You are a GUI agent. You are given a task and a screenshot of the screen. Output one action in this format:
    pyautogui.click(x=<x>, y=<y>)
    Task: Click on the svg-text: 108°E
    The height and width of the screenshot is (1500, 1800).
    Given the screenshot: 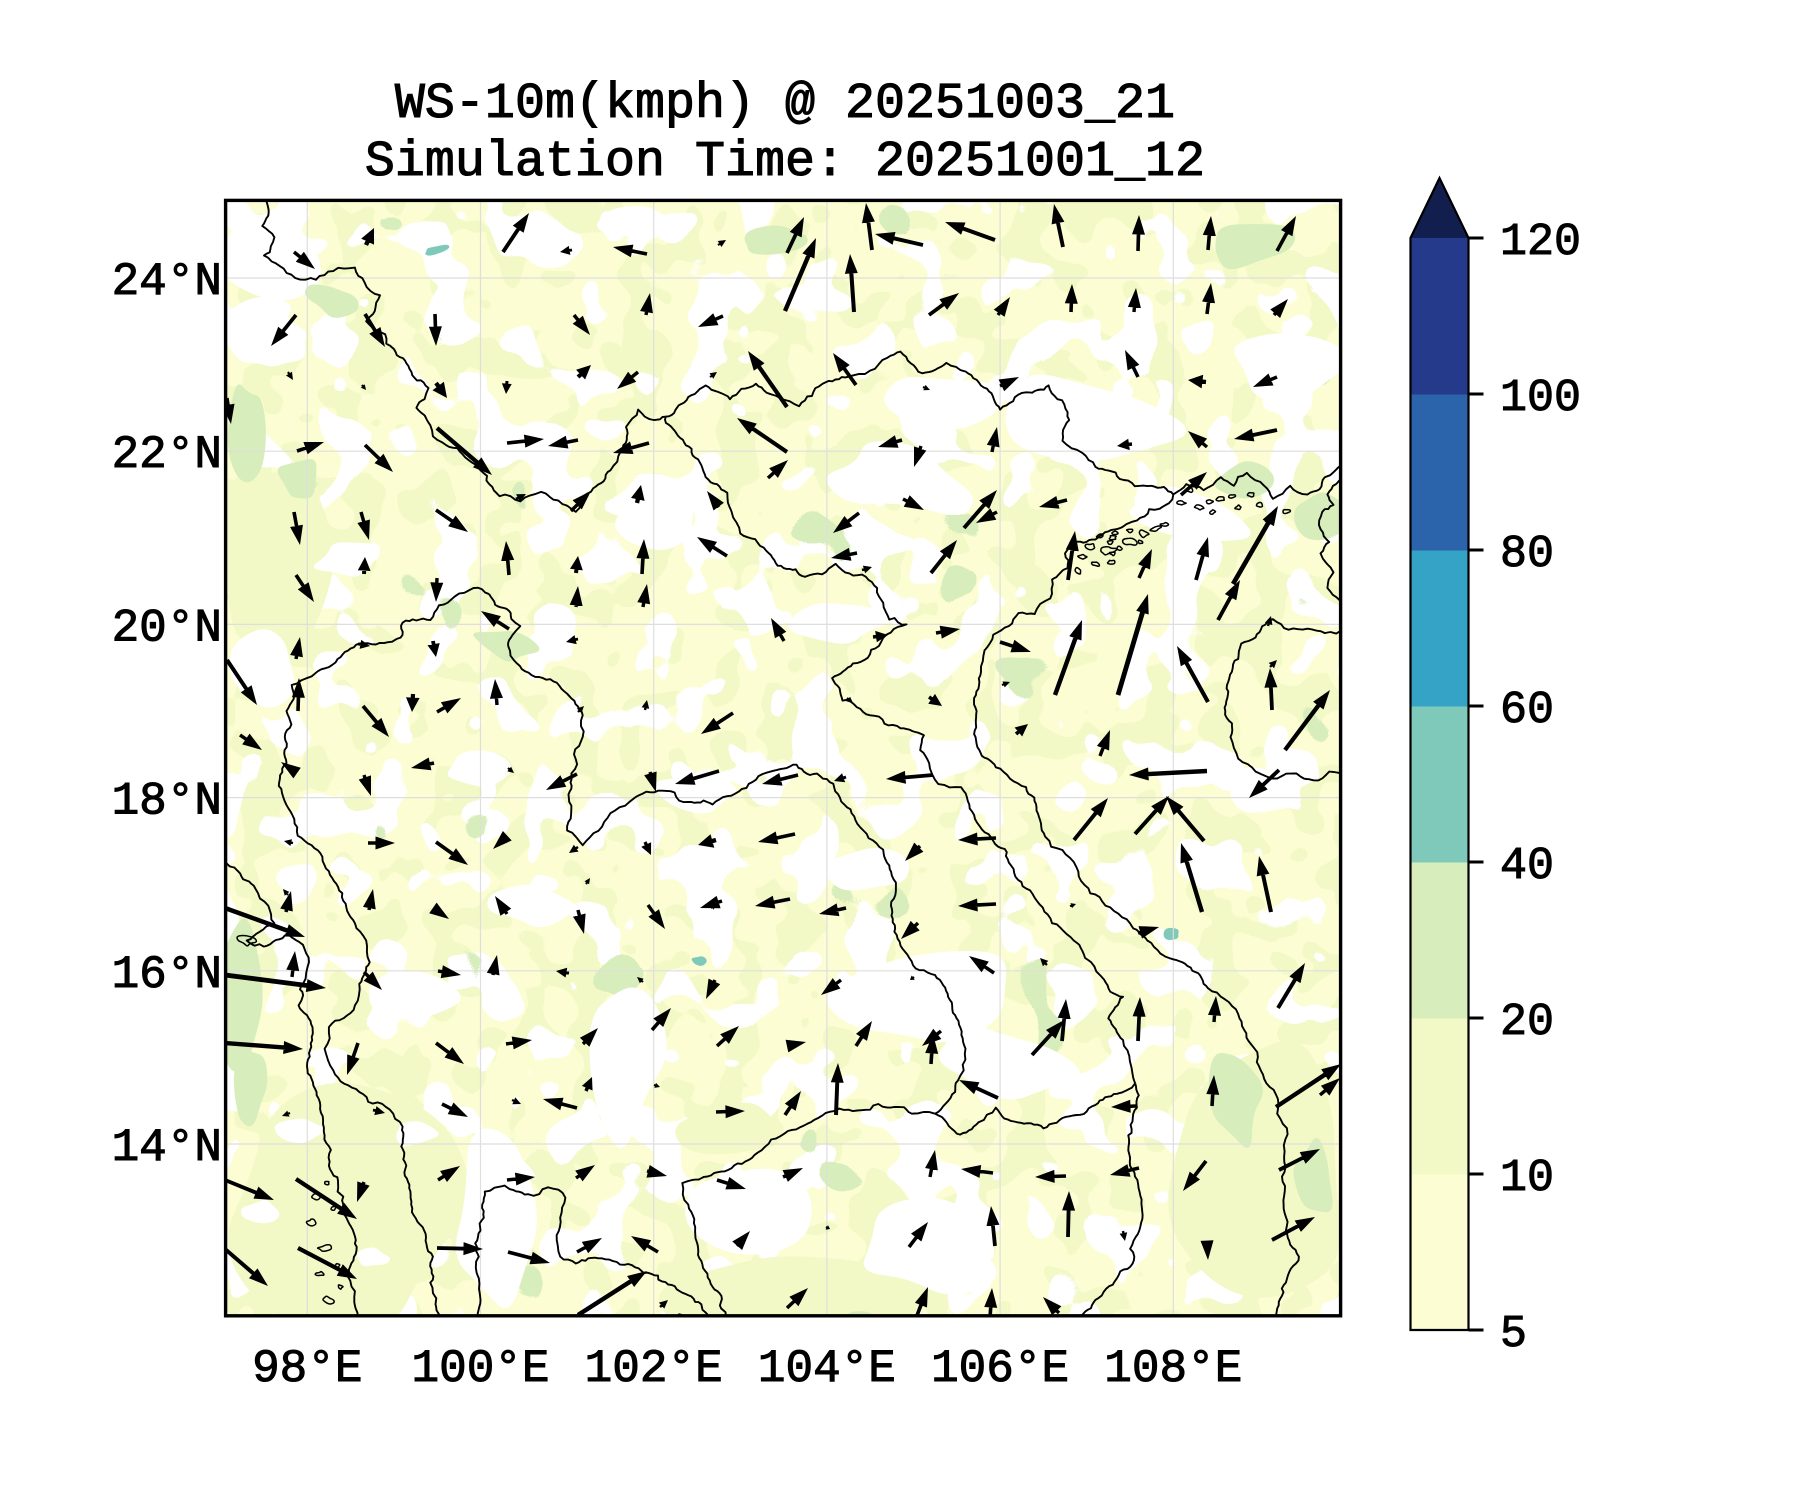 What is the action you would take?
    pyautogui.click(x=1173, y=1369)
    